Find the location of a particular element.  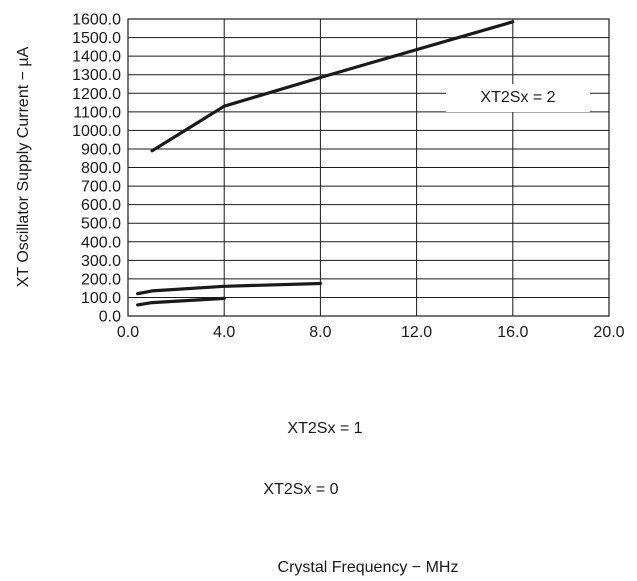

y-tick-label: 100.0 is located at coordinates (101, 298).